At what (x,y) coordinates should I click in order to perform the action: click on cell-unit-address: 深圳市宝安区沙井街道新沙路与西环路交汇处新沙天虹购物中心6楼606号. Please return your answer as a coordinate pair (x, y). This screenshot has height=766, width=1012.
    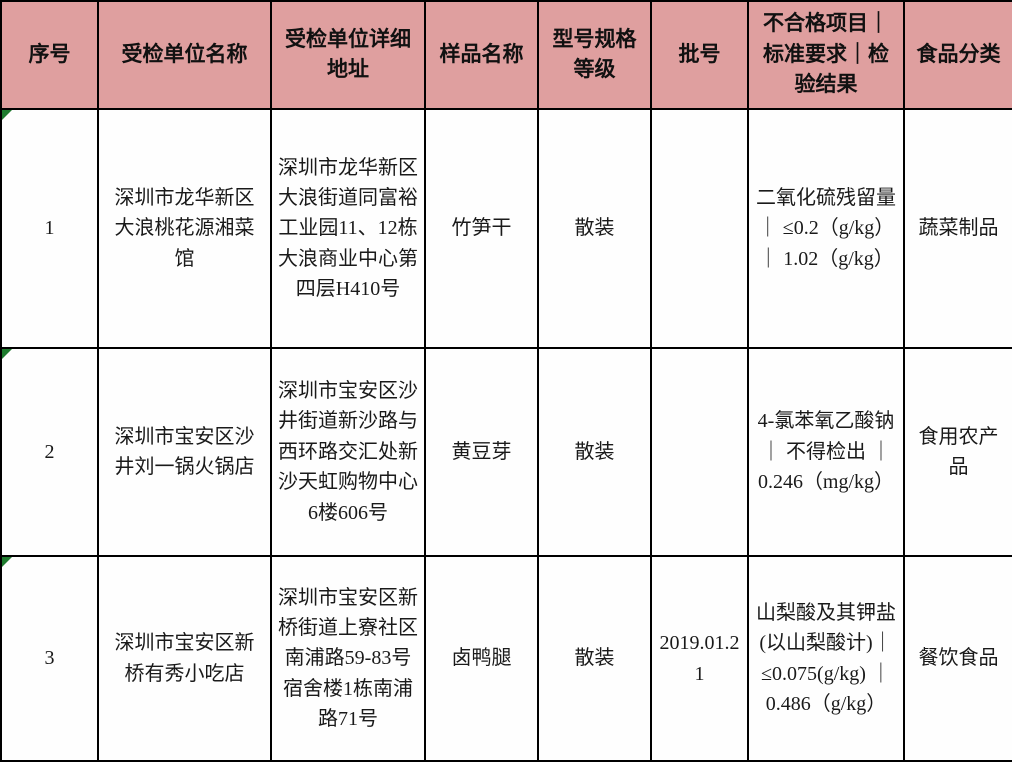
    Looking at the image, I should click on (348, 452).